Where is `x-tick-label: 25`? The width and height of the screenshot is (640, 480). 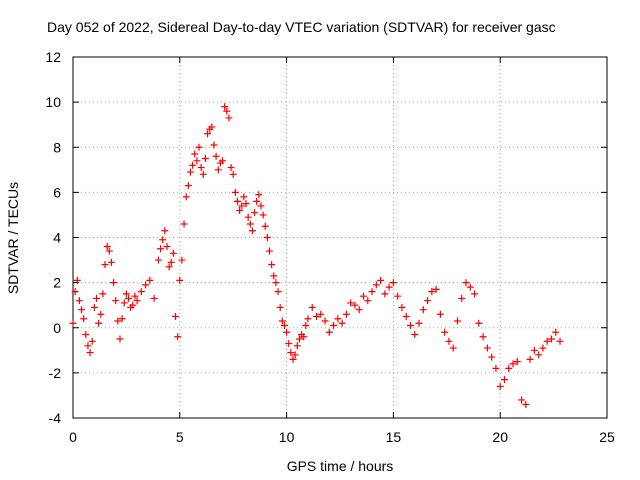
x-tick-label: 25 is located at coordinates (607, 437).